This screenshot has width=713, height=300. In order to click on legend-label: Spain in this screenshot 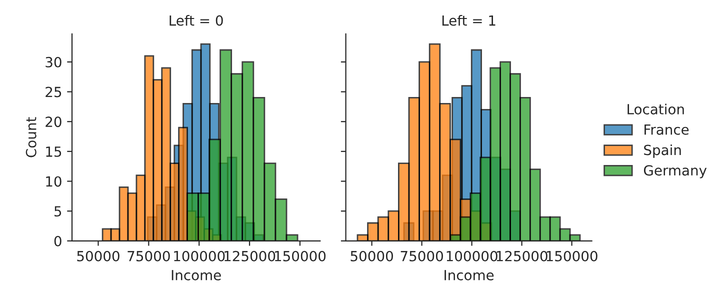, I will do `click(662, 151)`.